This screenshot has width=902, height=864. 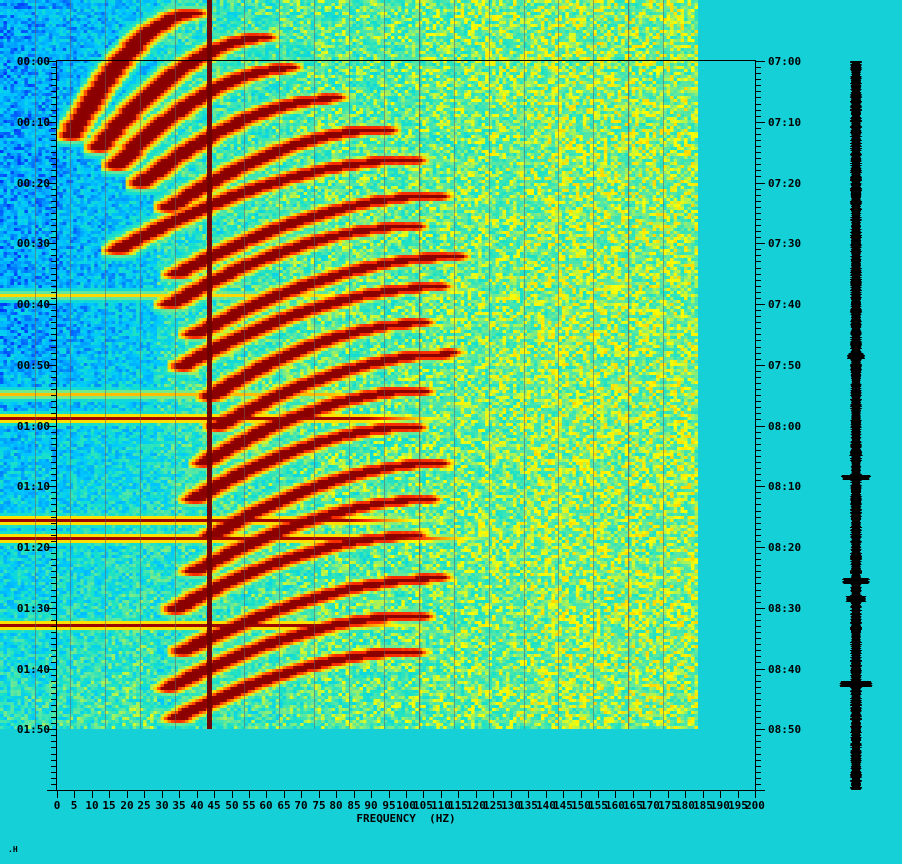 What do you see at coordinates (615, 805) in the screenshot?
I see `frequency-label: 160` at bounding box center [615, 805].